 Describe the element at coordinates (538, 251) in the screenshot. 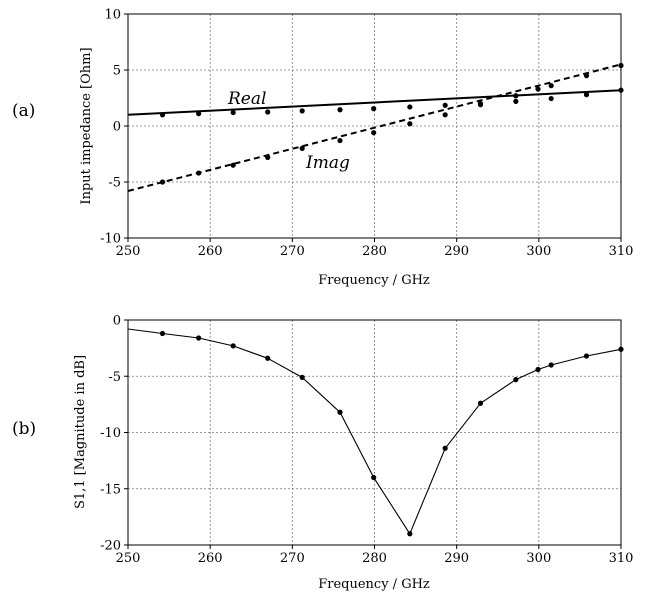

I see `x-tick-label-a: 300` at that location.